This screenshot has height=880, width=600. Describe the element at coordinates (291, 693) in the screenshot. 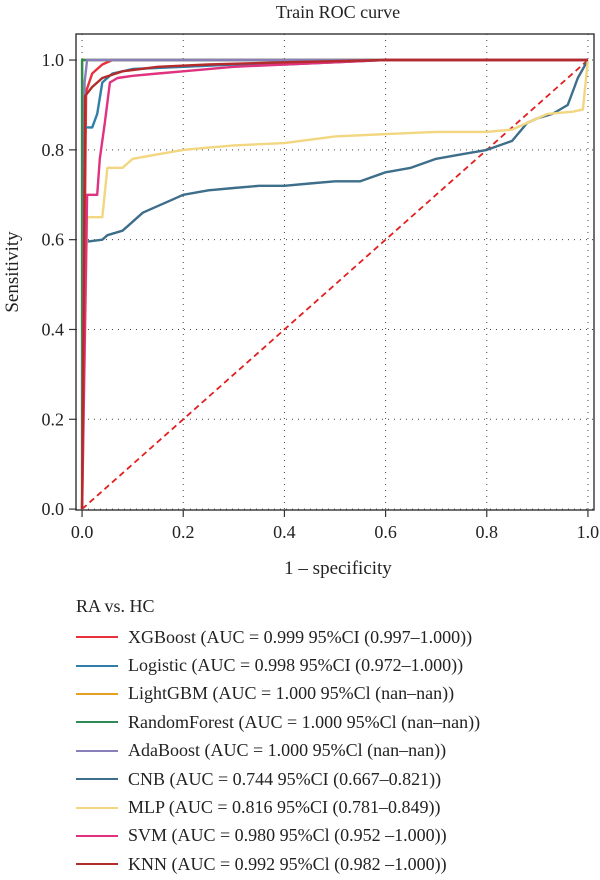

I see `legend-label: LightGBM (AUC = 1.000 95%Cl (nan–nan))` at that location.